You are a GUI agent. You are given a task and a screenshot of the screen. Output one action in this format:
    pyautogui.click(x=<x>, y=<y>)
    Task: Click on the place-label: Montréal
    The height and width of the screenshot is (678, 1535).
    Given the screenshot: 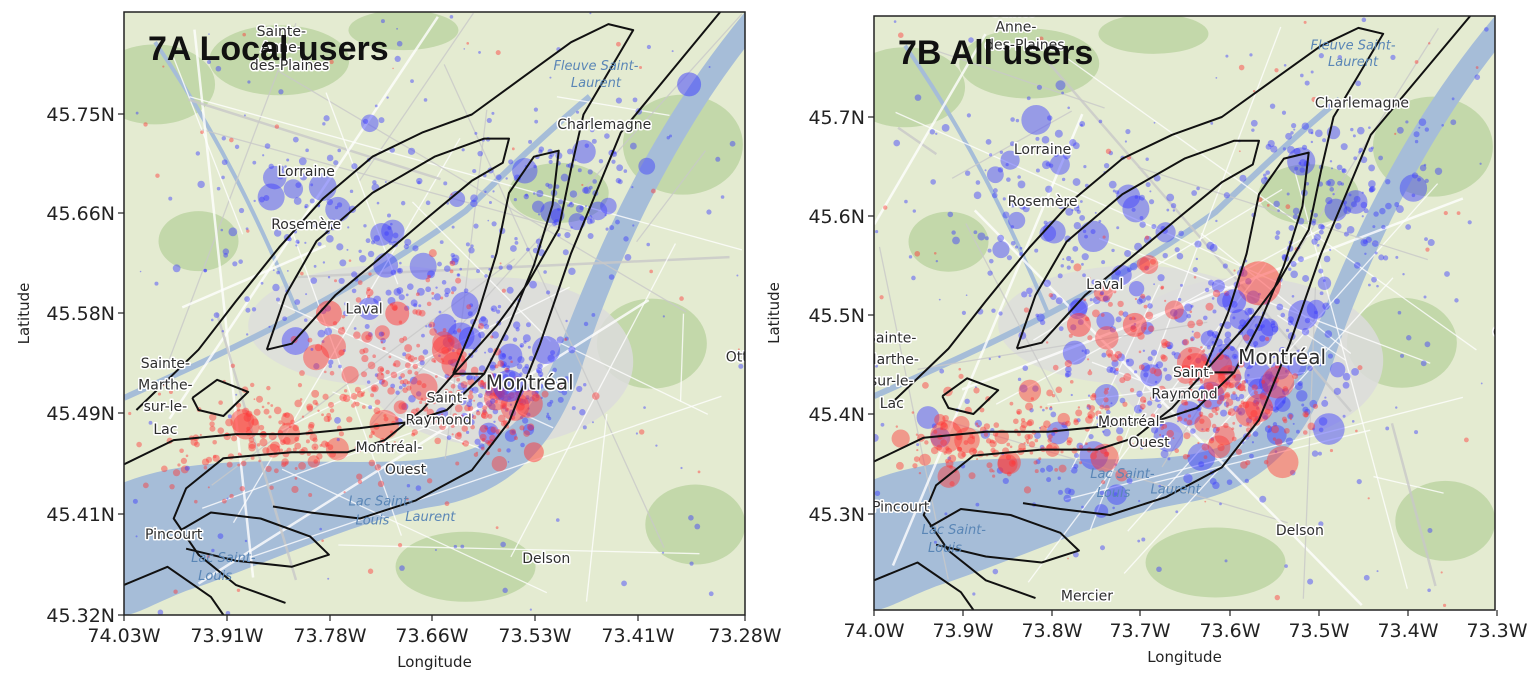 What is the action you would take?
    pyautogui.click(x=1282, y=357)
    